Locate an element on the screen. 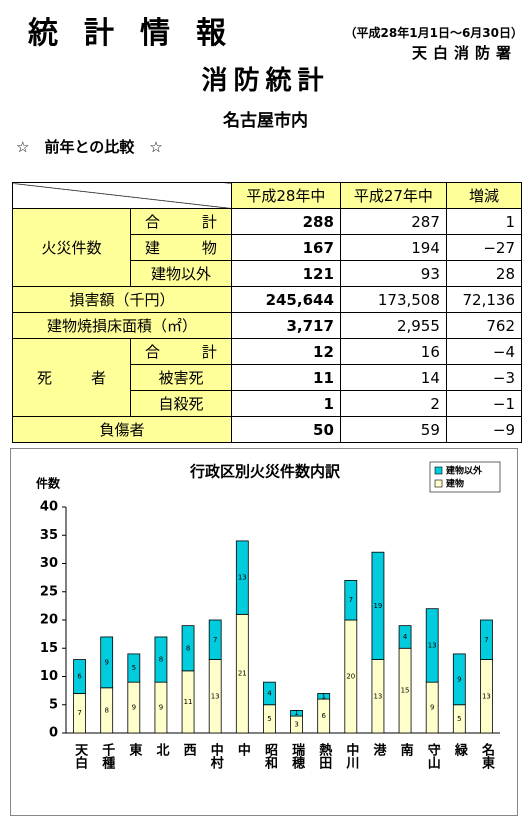  data-label: 1 is located at coordinates (296, 713).